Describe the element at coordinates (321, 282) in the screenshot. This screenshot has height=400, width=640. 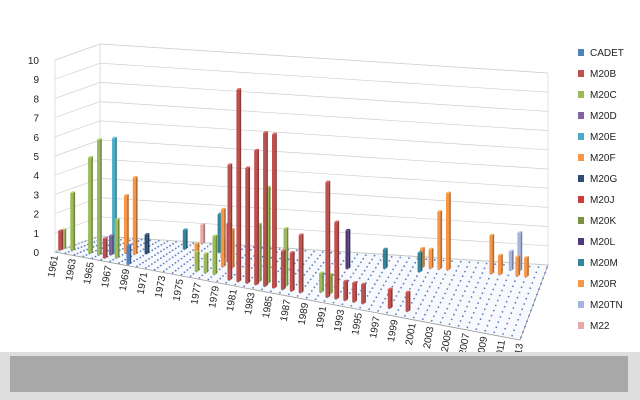
I see `bar-M20C-1990` at that location.